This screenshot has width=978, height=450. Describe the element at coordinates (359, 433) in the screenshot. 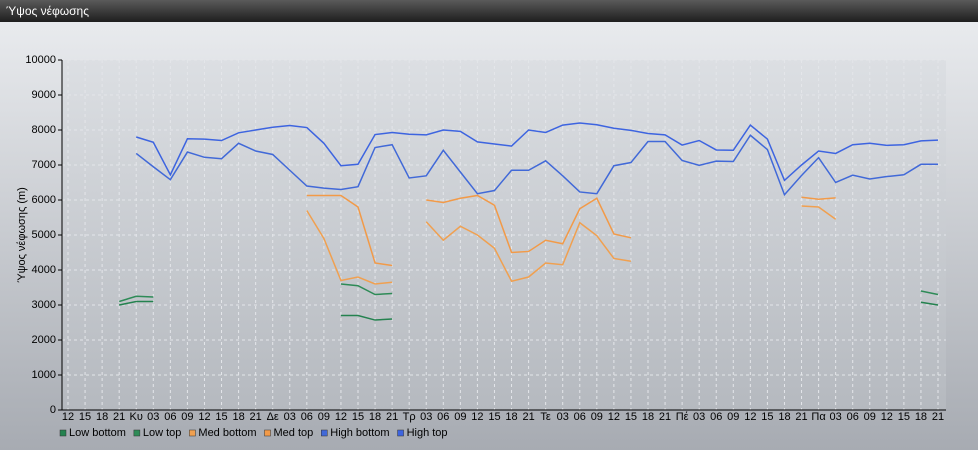

I see `legend-label: High bottom` at that location.